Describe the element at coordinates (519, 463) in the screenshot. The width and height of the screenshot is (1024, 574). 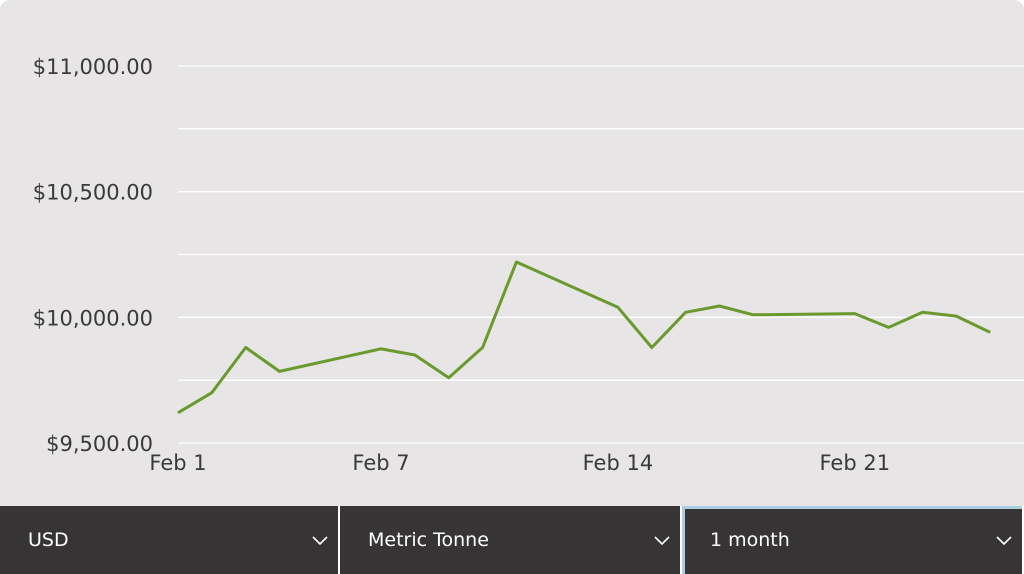
I see `x-axis-ticks: Feb 1 Feb 7 Feb 14 Feb 21` at that location.